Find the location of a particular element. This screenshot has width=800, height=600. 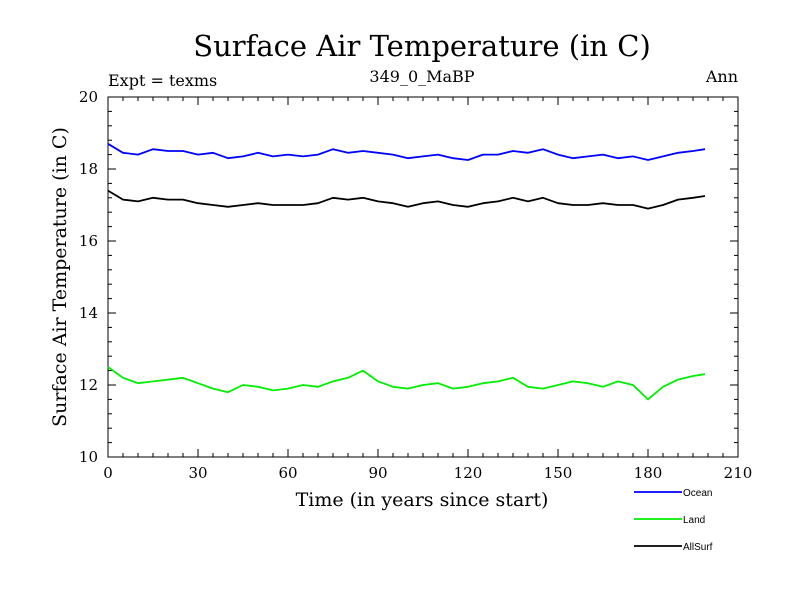

x-tick-label: 120 is located at coordinates (468, 473).